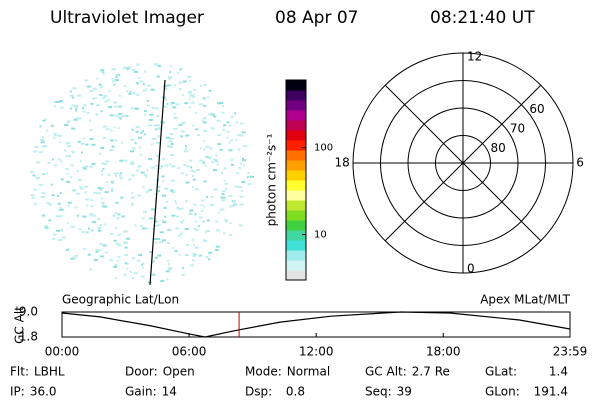  I want to click on info-label: Gain:, so click(141, 392).